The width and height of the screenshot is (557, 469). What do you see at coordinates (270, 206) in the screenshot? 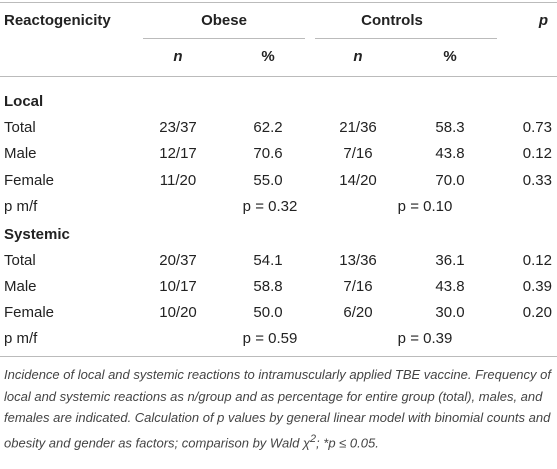
I see `cell: p = 0.32` at bounding box center [270, 206].